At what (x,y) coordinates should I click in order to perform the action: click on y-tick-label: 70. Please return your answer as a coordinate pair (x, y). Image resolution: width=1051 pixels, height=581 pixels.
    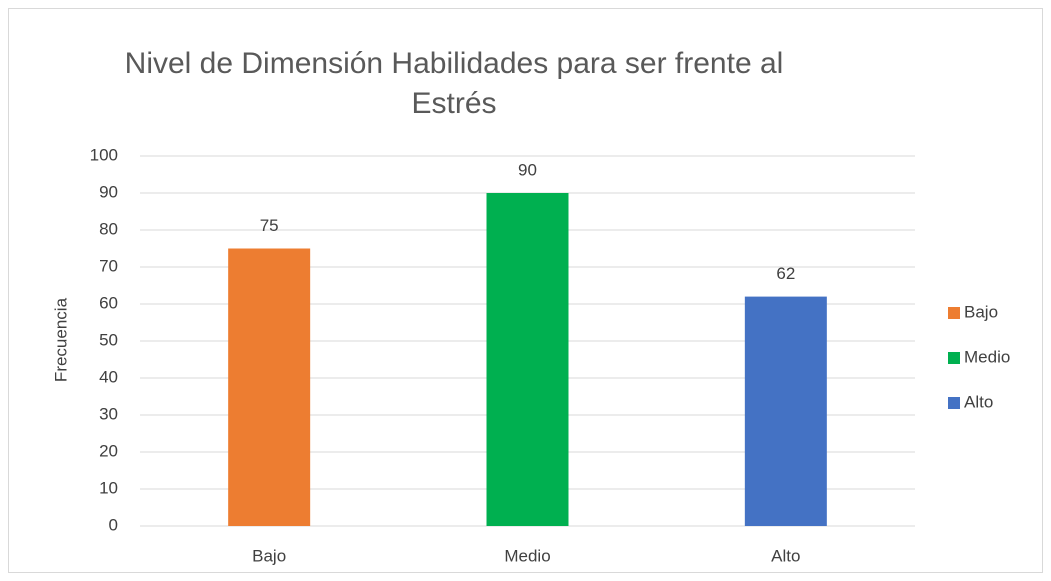
    Looking at the image, I should click on (108, 265).